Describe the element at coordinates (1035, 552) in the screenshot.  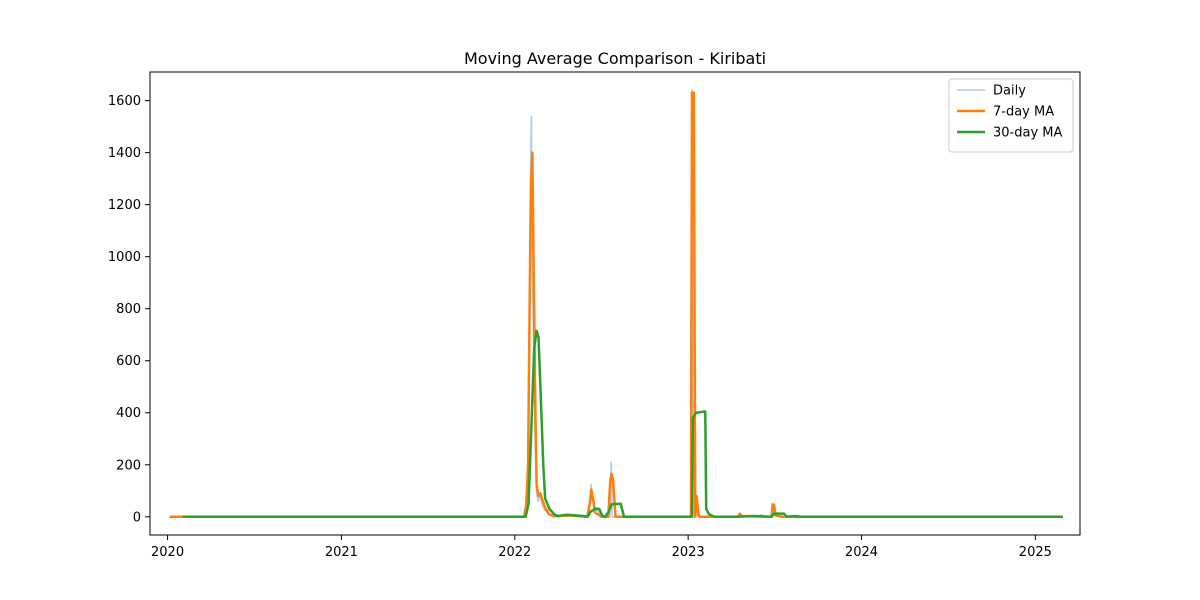
I see `x-tick-label: 2025` at that location.